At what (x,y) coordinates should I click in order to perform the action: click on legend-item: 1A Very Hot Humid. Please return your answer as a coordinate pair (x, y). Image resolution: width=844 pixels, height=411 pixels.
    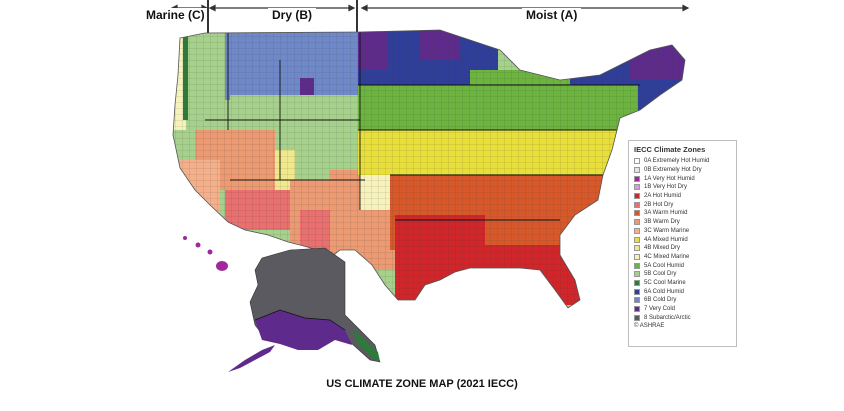
    Looking at the image, I should click on (682, 178).